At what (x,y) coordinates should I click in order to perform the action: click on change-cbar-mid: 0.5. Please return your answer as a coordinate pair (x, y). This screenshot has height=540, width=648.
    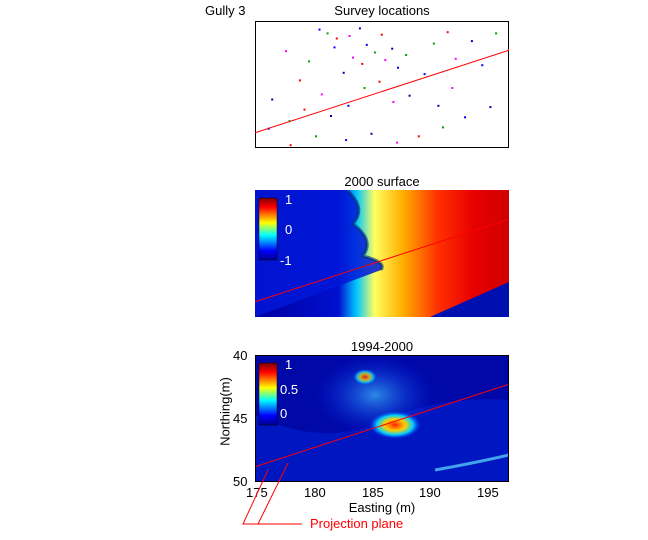
    Looking at the image, I should click on (289, 389).